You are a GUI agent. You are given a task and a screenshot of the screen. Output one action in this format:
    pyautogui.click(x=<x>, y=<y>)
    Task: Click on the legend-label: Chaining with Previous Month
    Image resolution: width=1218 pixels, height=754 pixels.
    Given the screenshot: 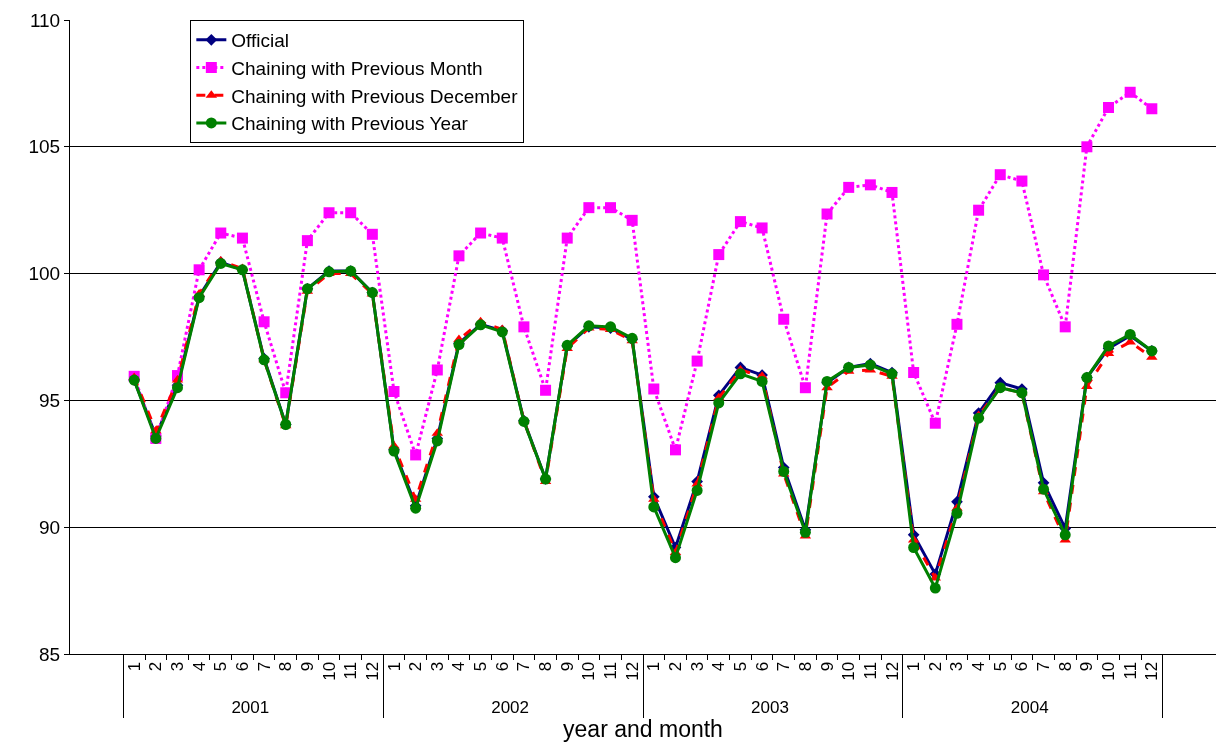 What is the action you would take?
    pyautogui.click(x=357, y=68)
    